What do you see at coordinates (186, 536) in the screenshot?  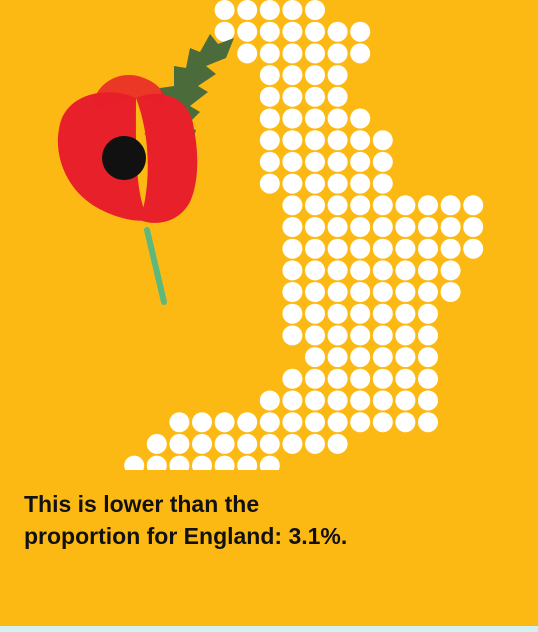 I see `caption-line: proportion for England: 3.1%.` at bounding box center [186, 536].